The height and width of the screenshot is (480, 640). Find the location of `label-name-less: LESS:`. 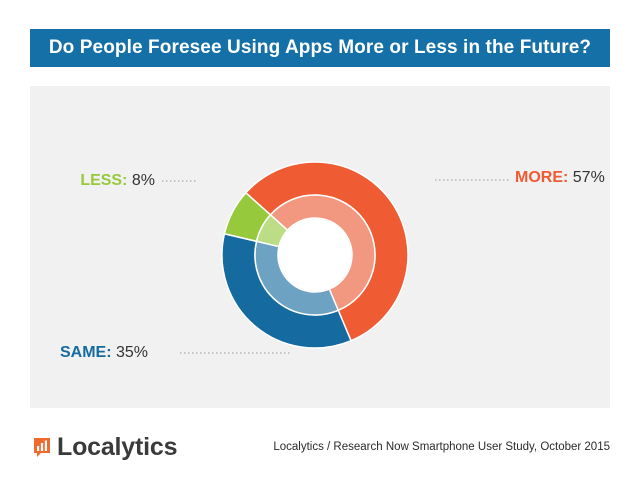

label-name-less: LESS: is located at coordinates (106, 180).